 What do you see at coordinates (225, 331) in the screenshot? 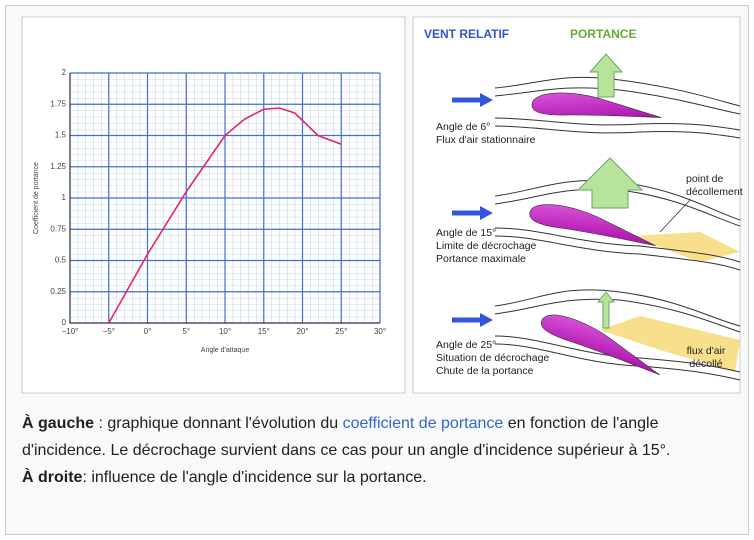
I see `x-tick-label: 10°` at bounding box center [225, 331].